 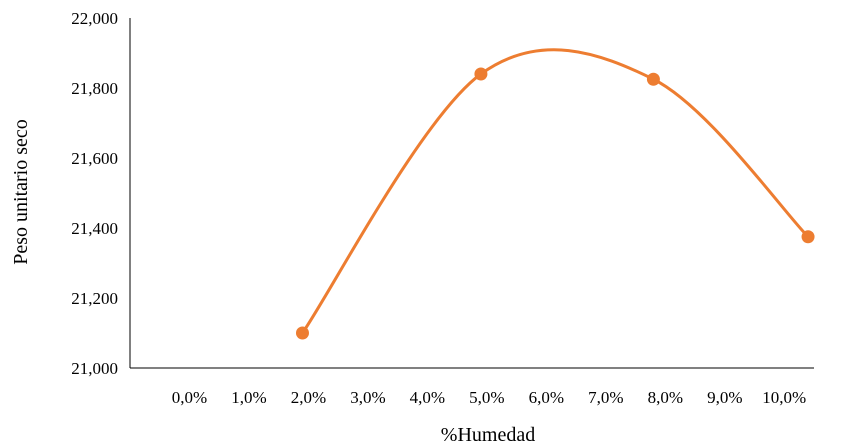 What do you see at coordinates (94, 18) in the screenshot?
I see `y-tick-label: 22,000` at bounding box center [94, 18].